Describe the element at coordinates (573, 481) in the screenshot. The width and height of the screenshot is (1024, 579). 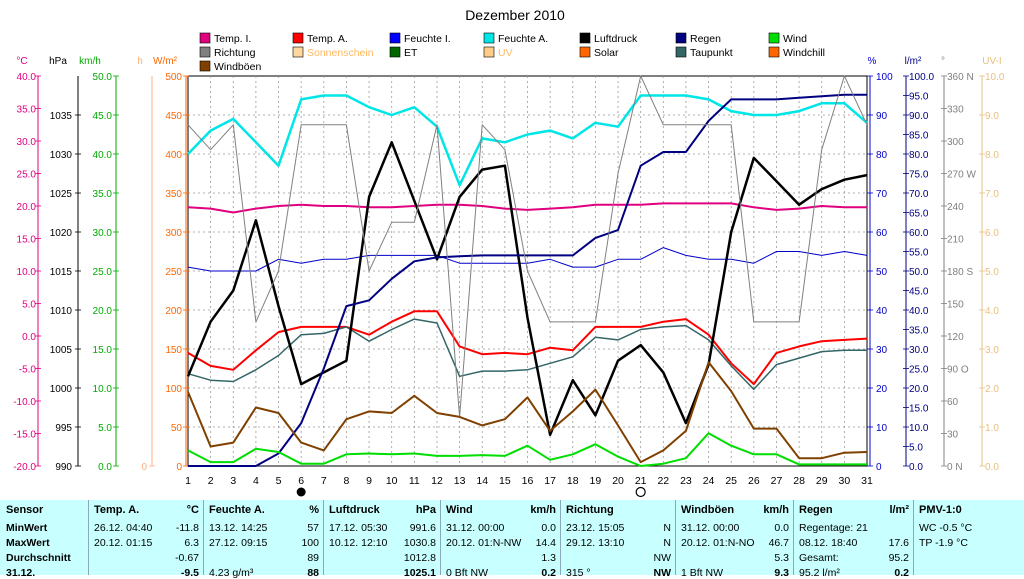
I see `x-tick-label: 18` at that location.